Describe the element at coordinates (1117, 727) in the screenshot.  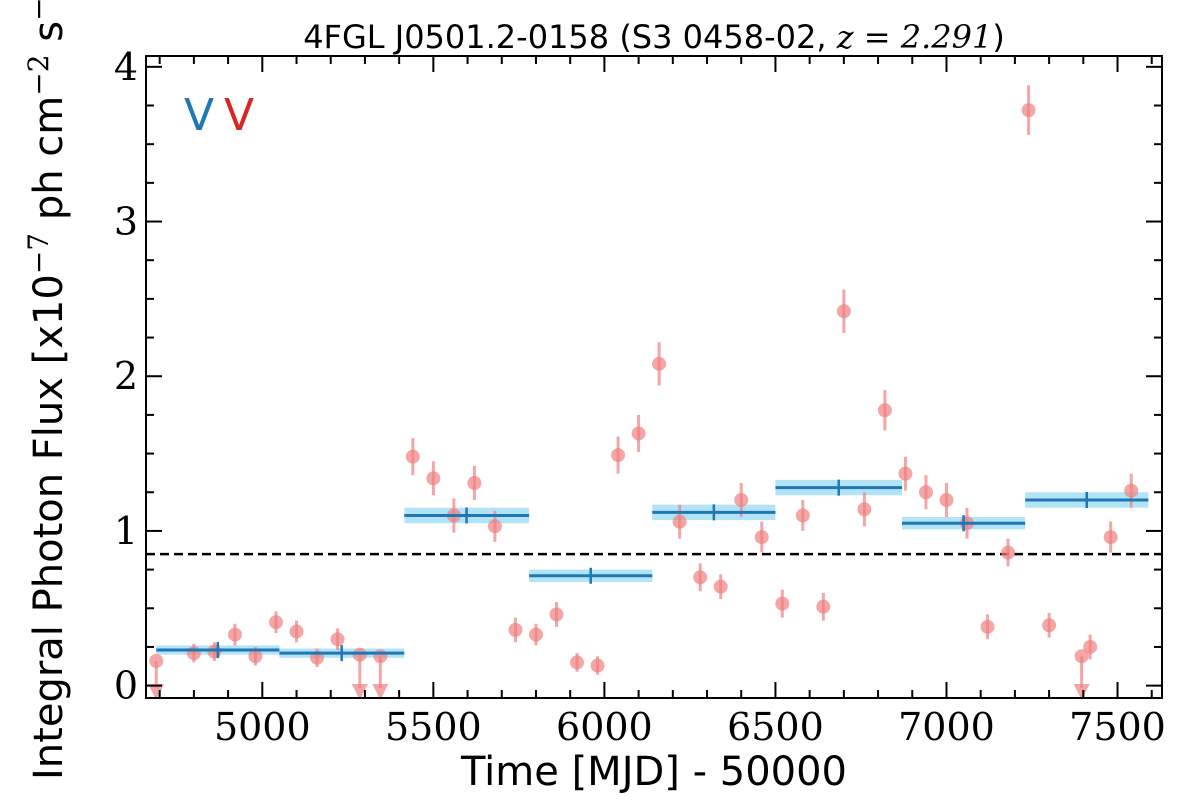
I see `x-tick-label: 7500` at that location.